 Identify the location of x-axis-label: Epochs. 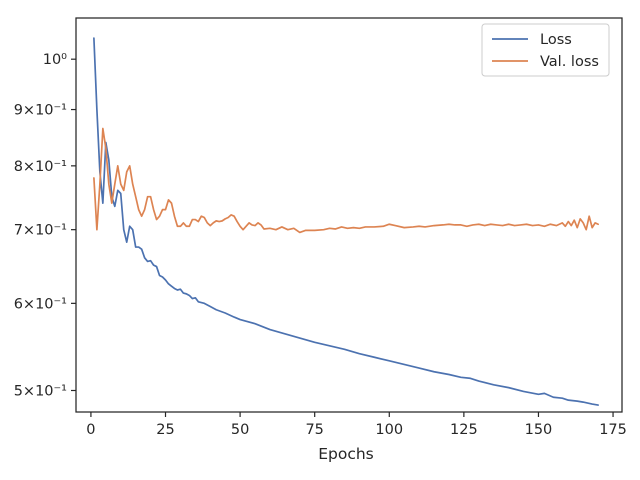
(346, 454).